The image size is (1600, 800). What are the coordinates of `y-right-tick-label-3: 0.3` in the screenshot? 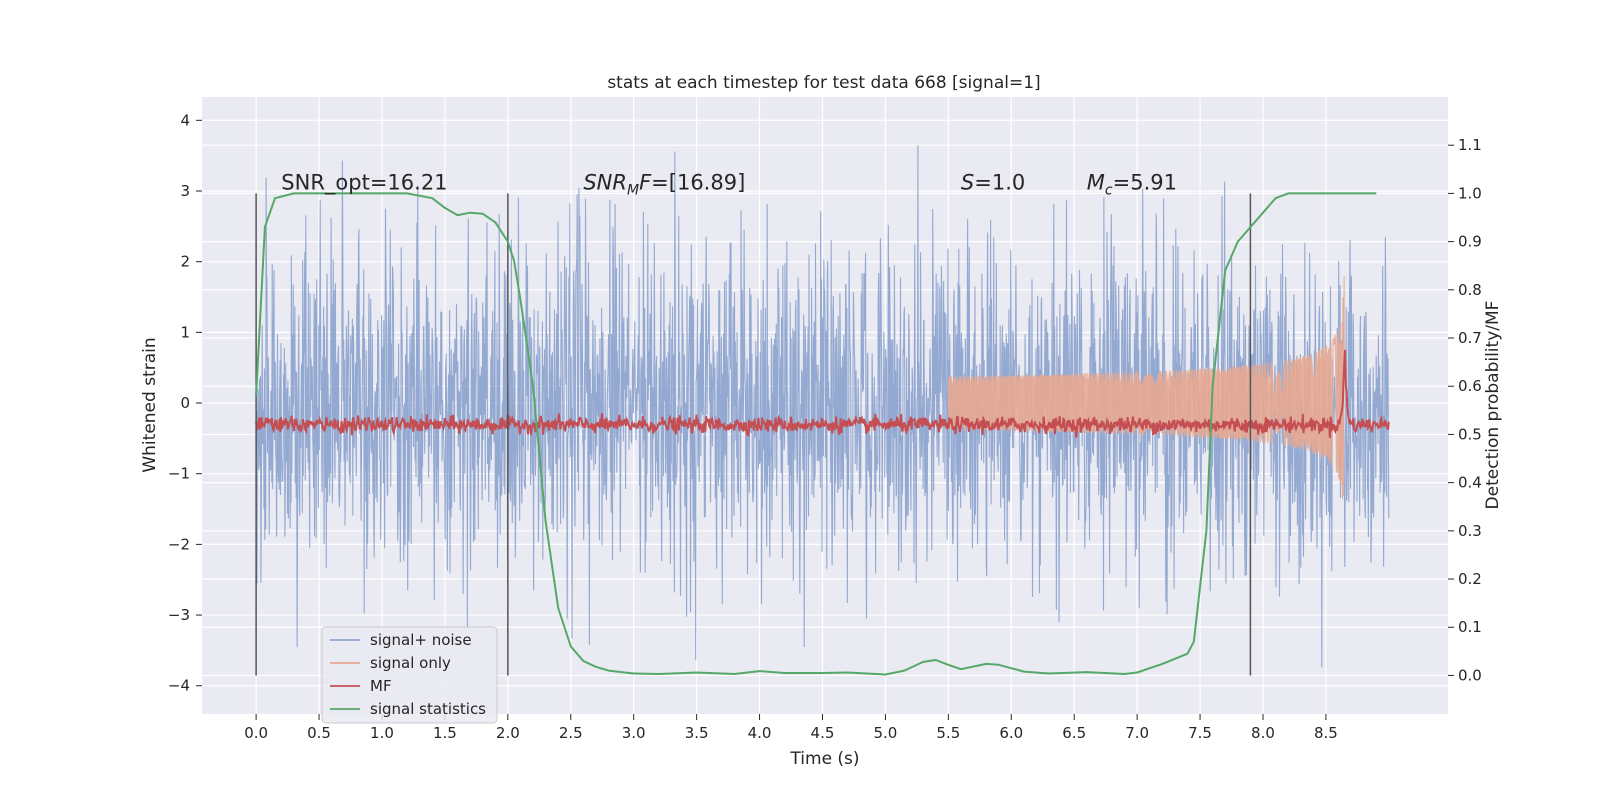 It's located at (1470, 531).